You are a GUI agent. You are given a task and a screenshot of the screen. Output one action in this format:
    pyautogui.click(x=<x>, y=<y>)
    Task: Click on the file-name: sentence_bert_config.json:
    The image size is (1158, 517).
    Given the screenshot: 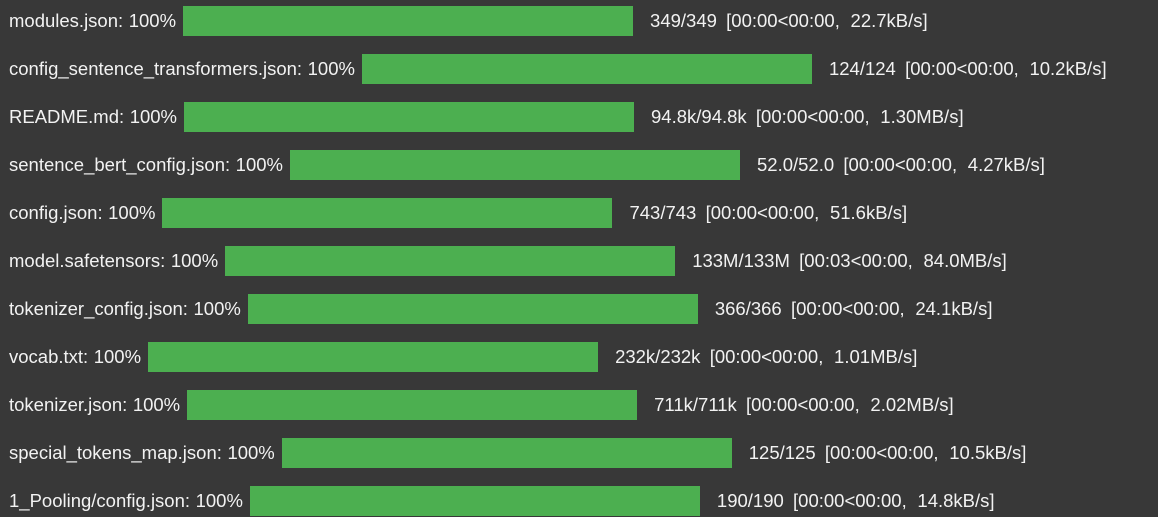 What is the action you would take?
    pyautogui.click(x=120, y=164)
    